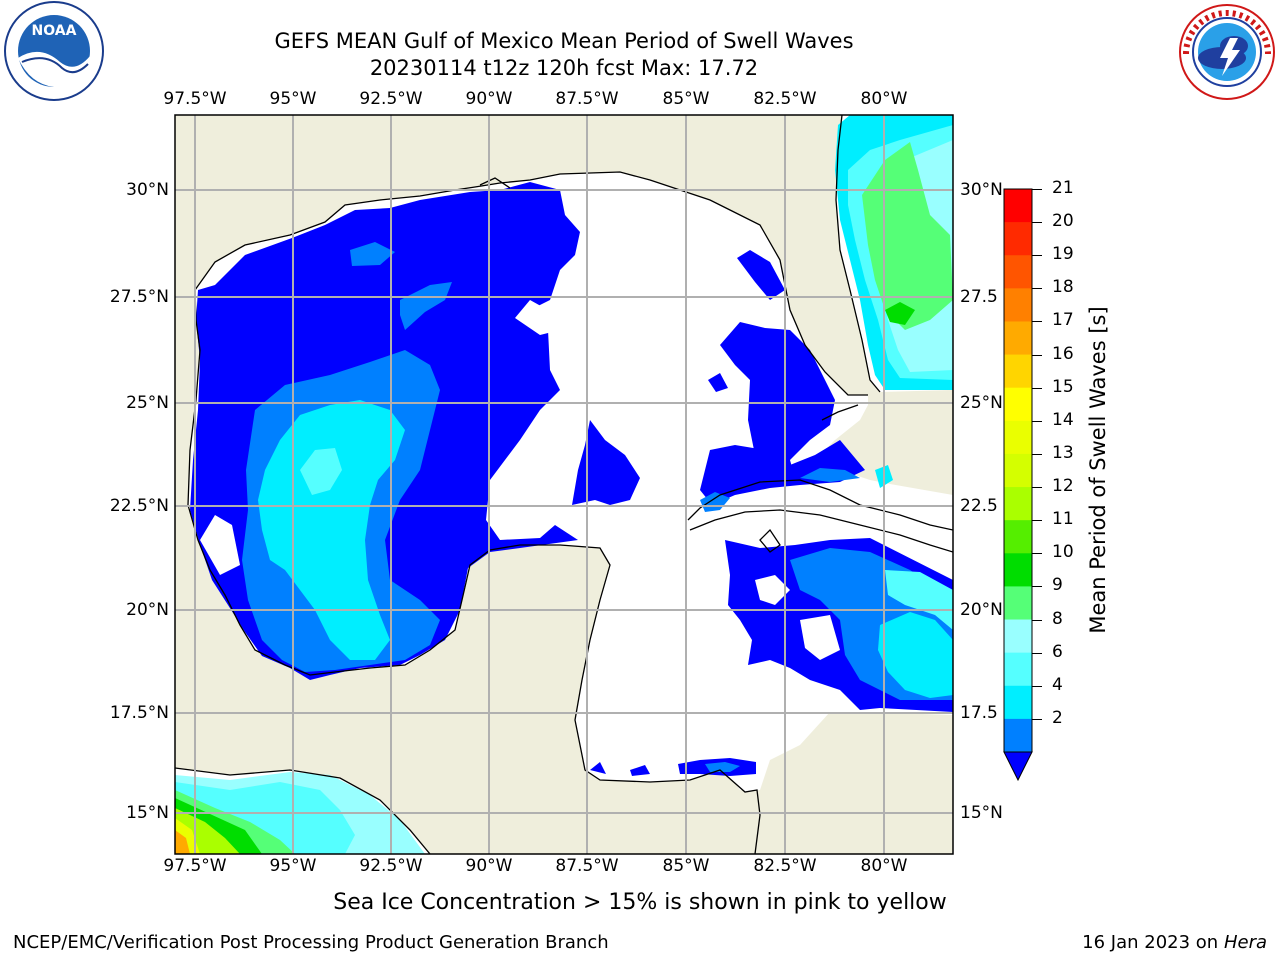  Describe the element at coordinates (1063, 254) in the screenshot. I see `colorbar-tick-label: 19` at that location.